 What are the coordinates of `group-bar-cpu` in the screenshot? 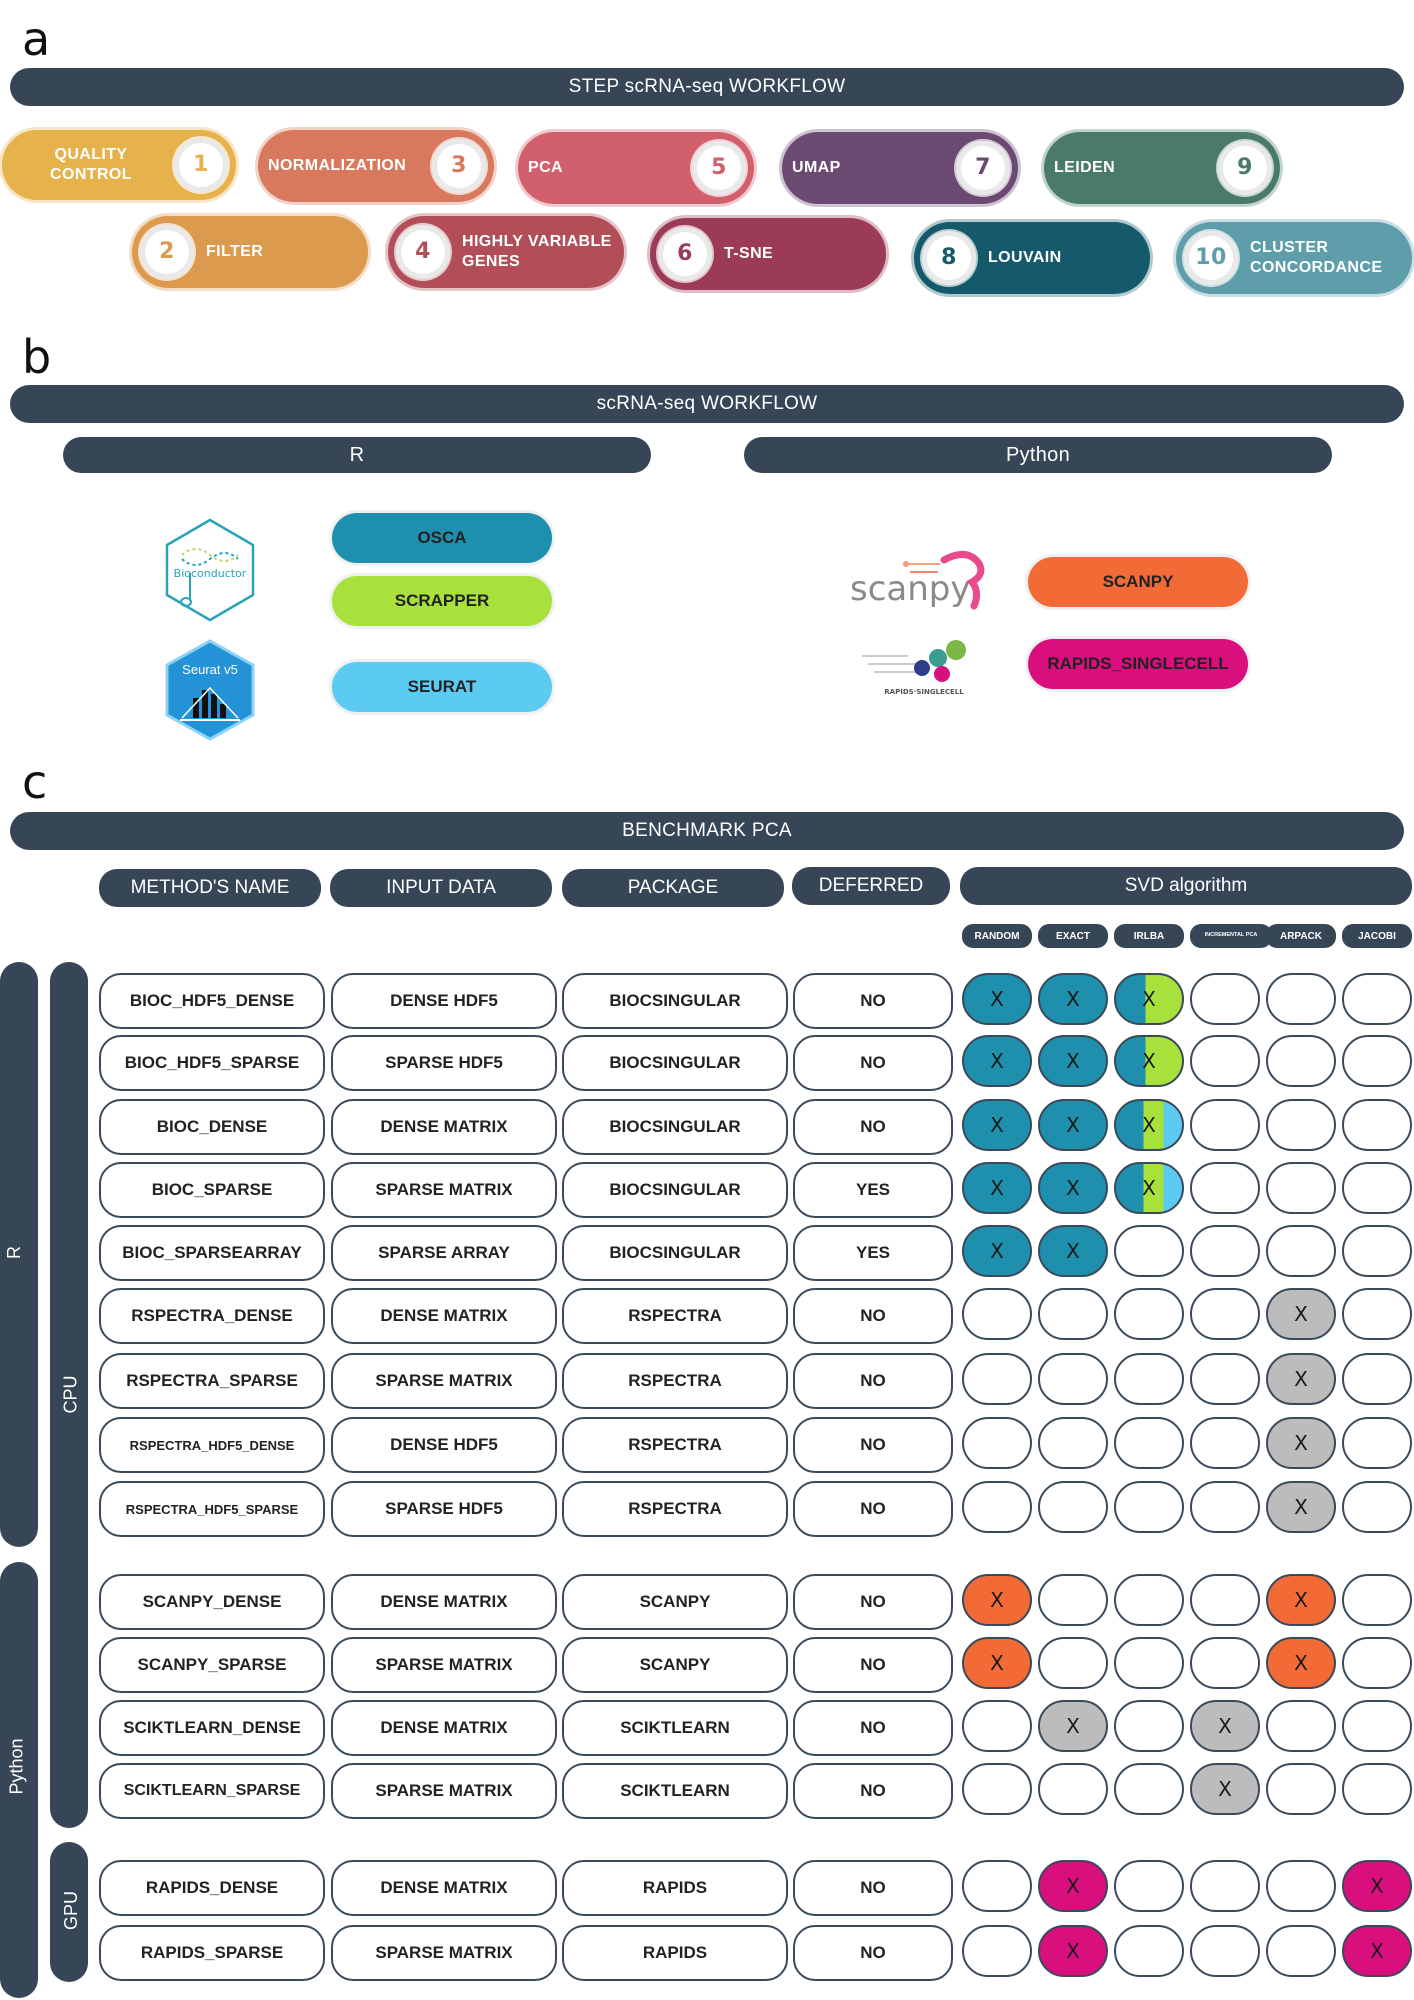 It's located at (69, 1395).